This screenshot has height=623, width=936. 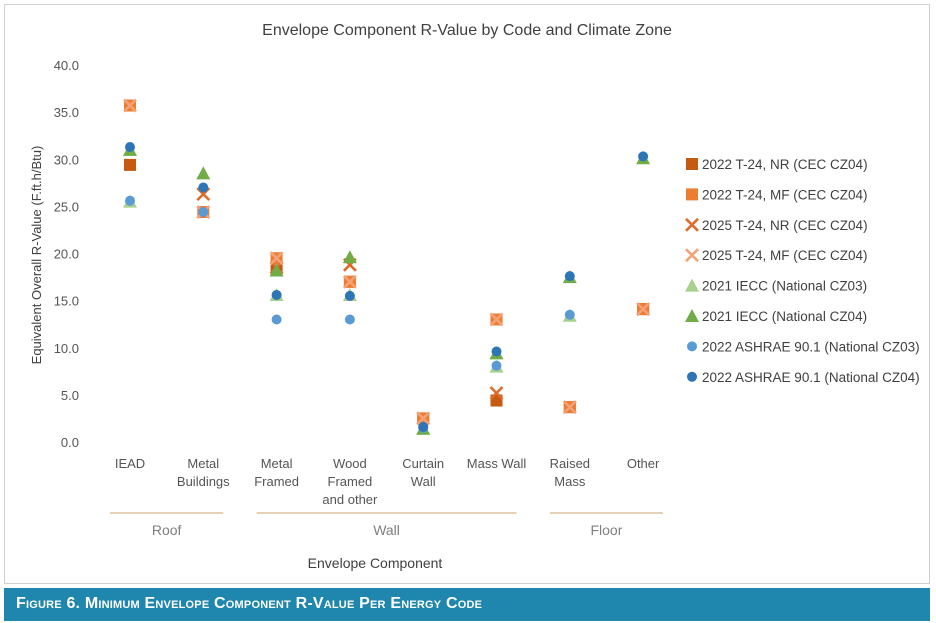 I want to click on legend-label: 2025 T-24, NR (CEC CZ04), so click(x=785, y=225).